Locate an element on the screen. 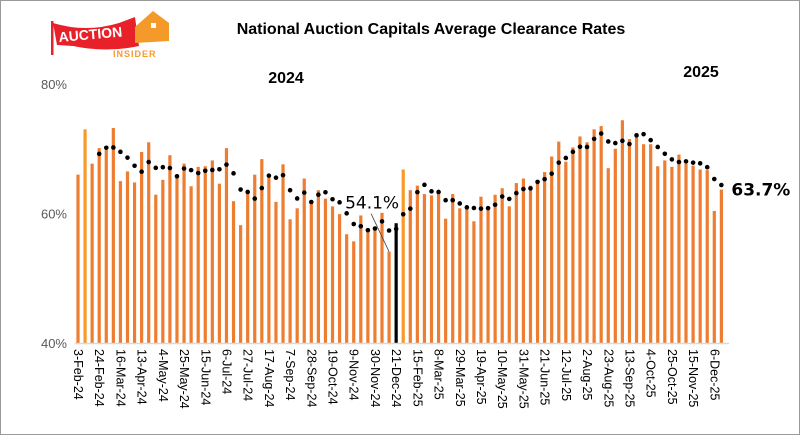 The height and width of the screenshot is (435, 800). x-tick-label: 13-Sep-25 is located at coordinates (629, 378).